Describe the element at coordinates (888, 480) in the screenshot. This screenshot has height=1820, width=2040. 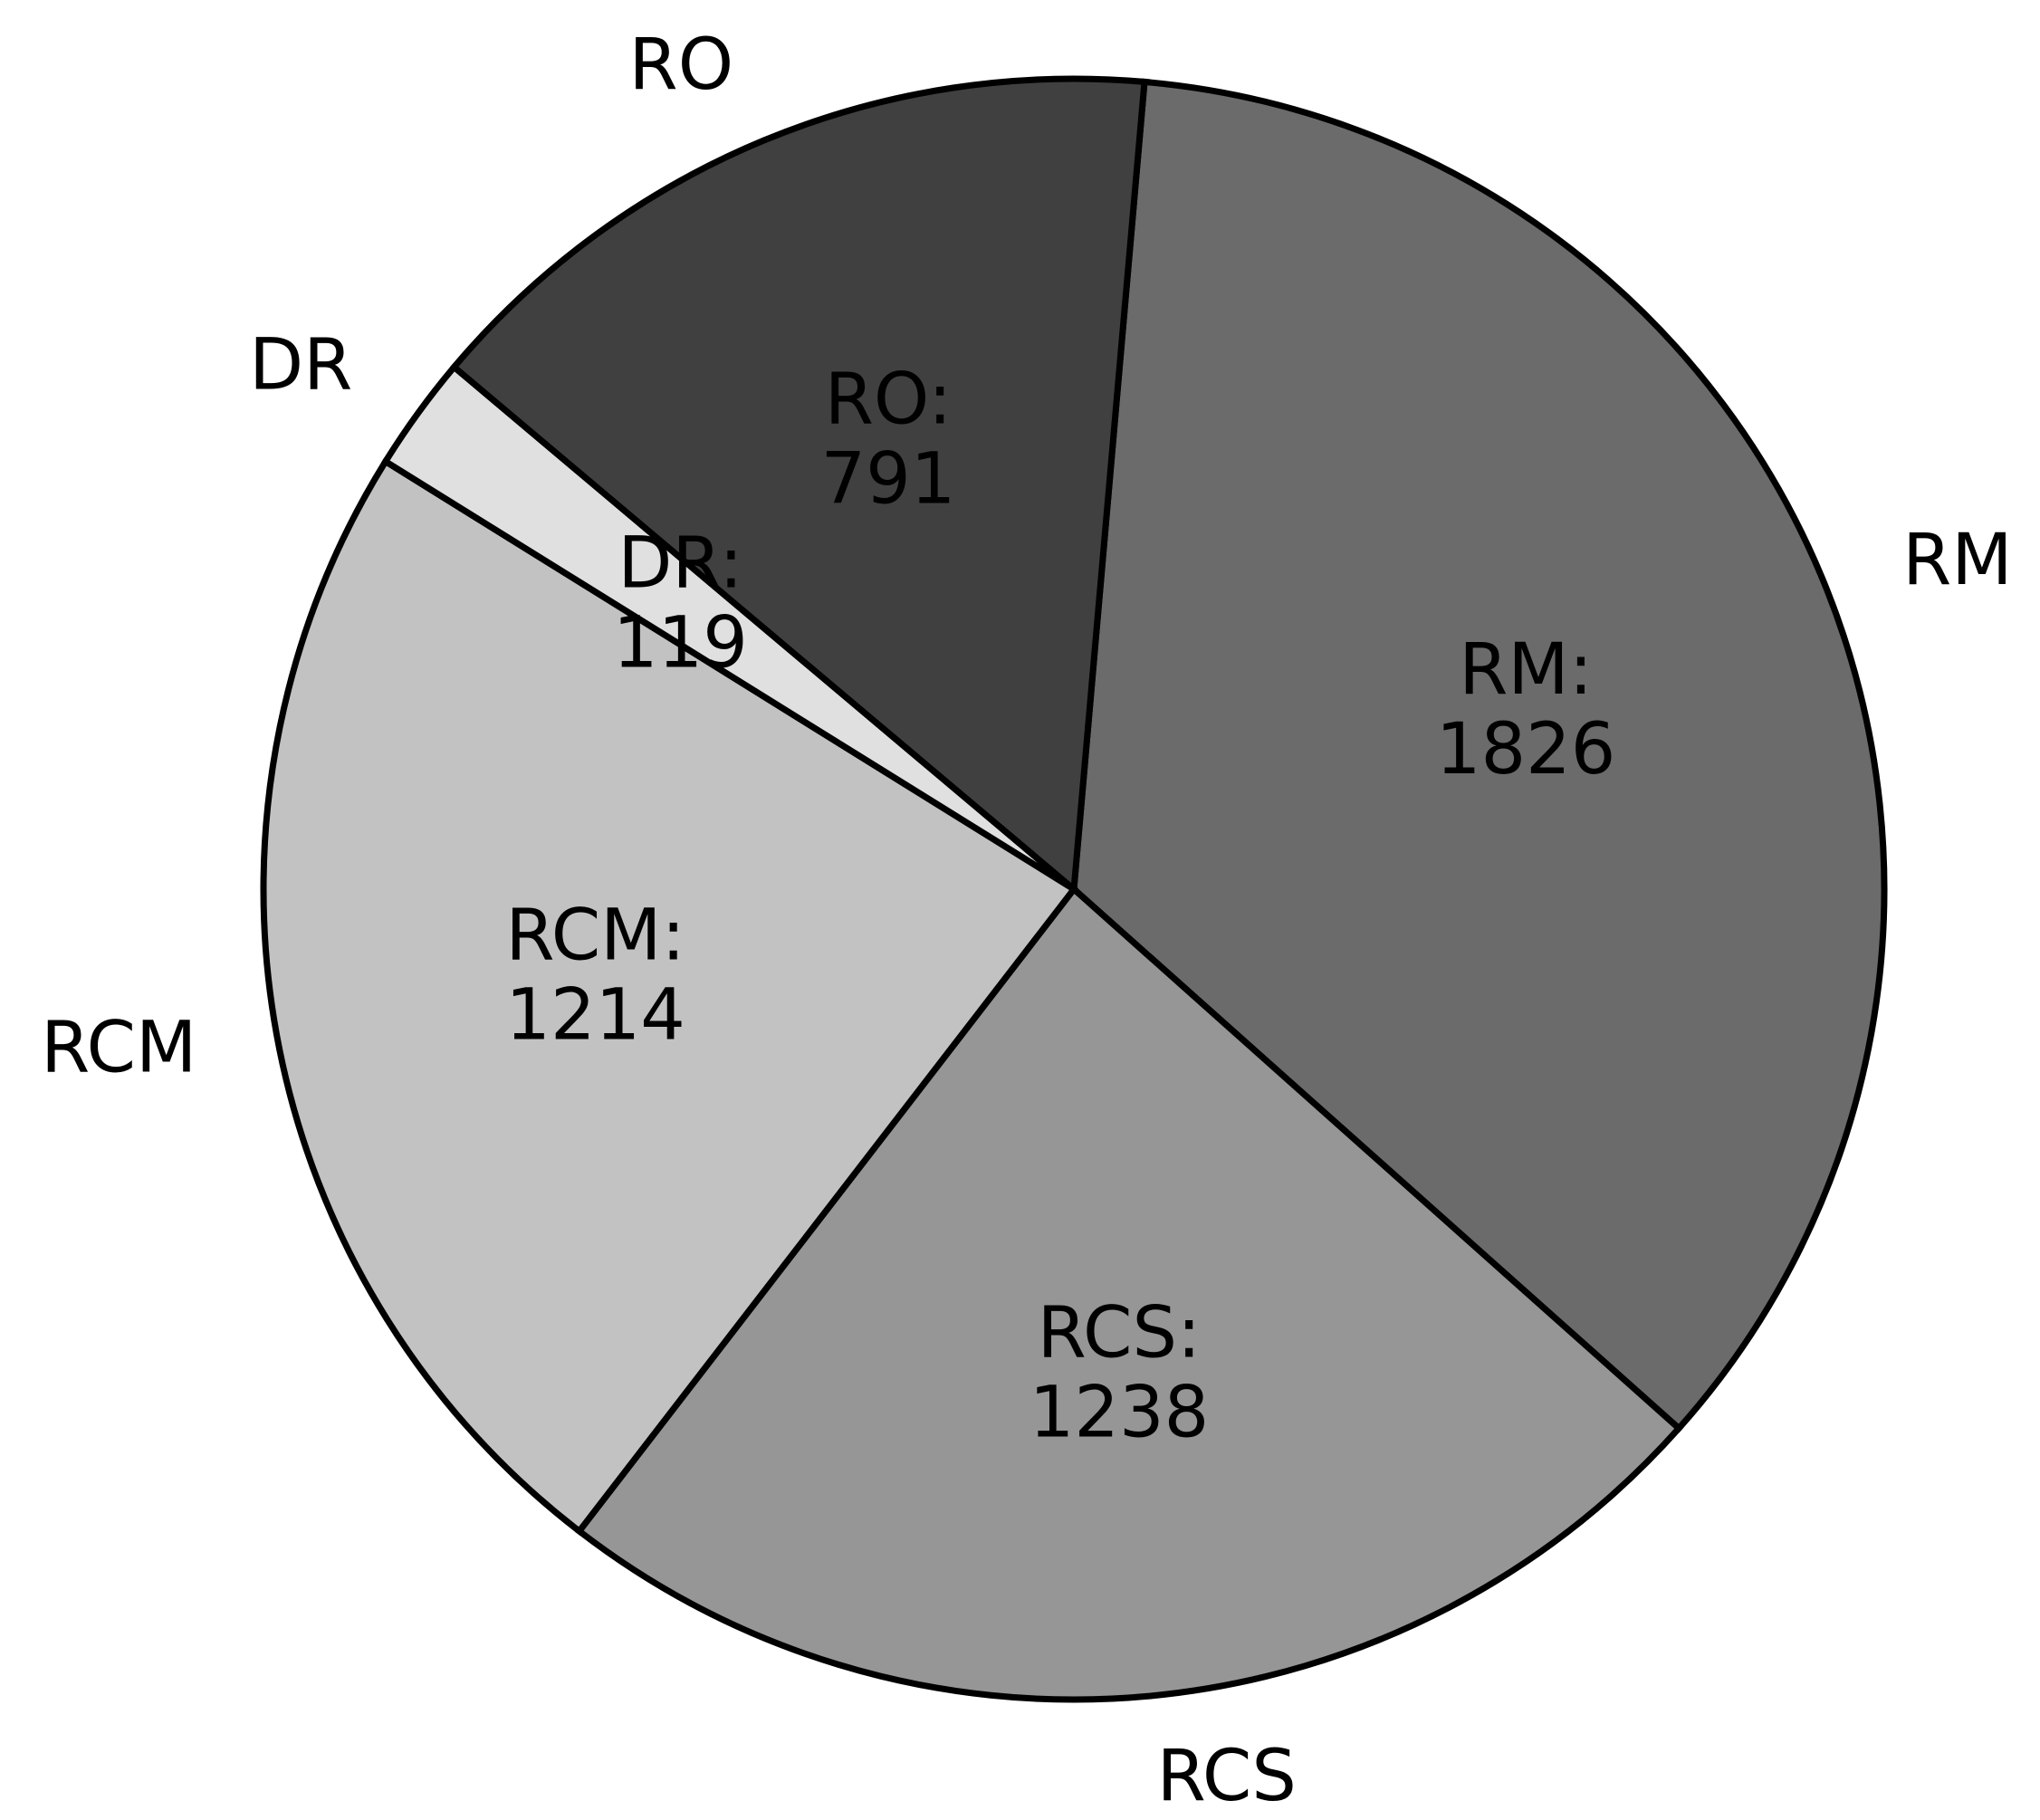
I see `inner-value-ro: 791` at that location.